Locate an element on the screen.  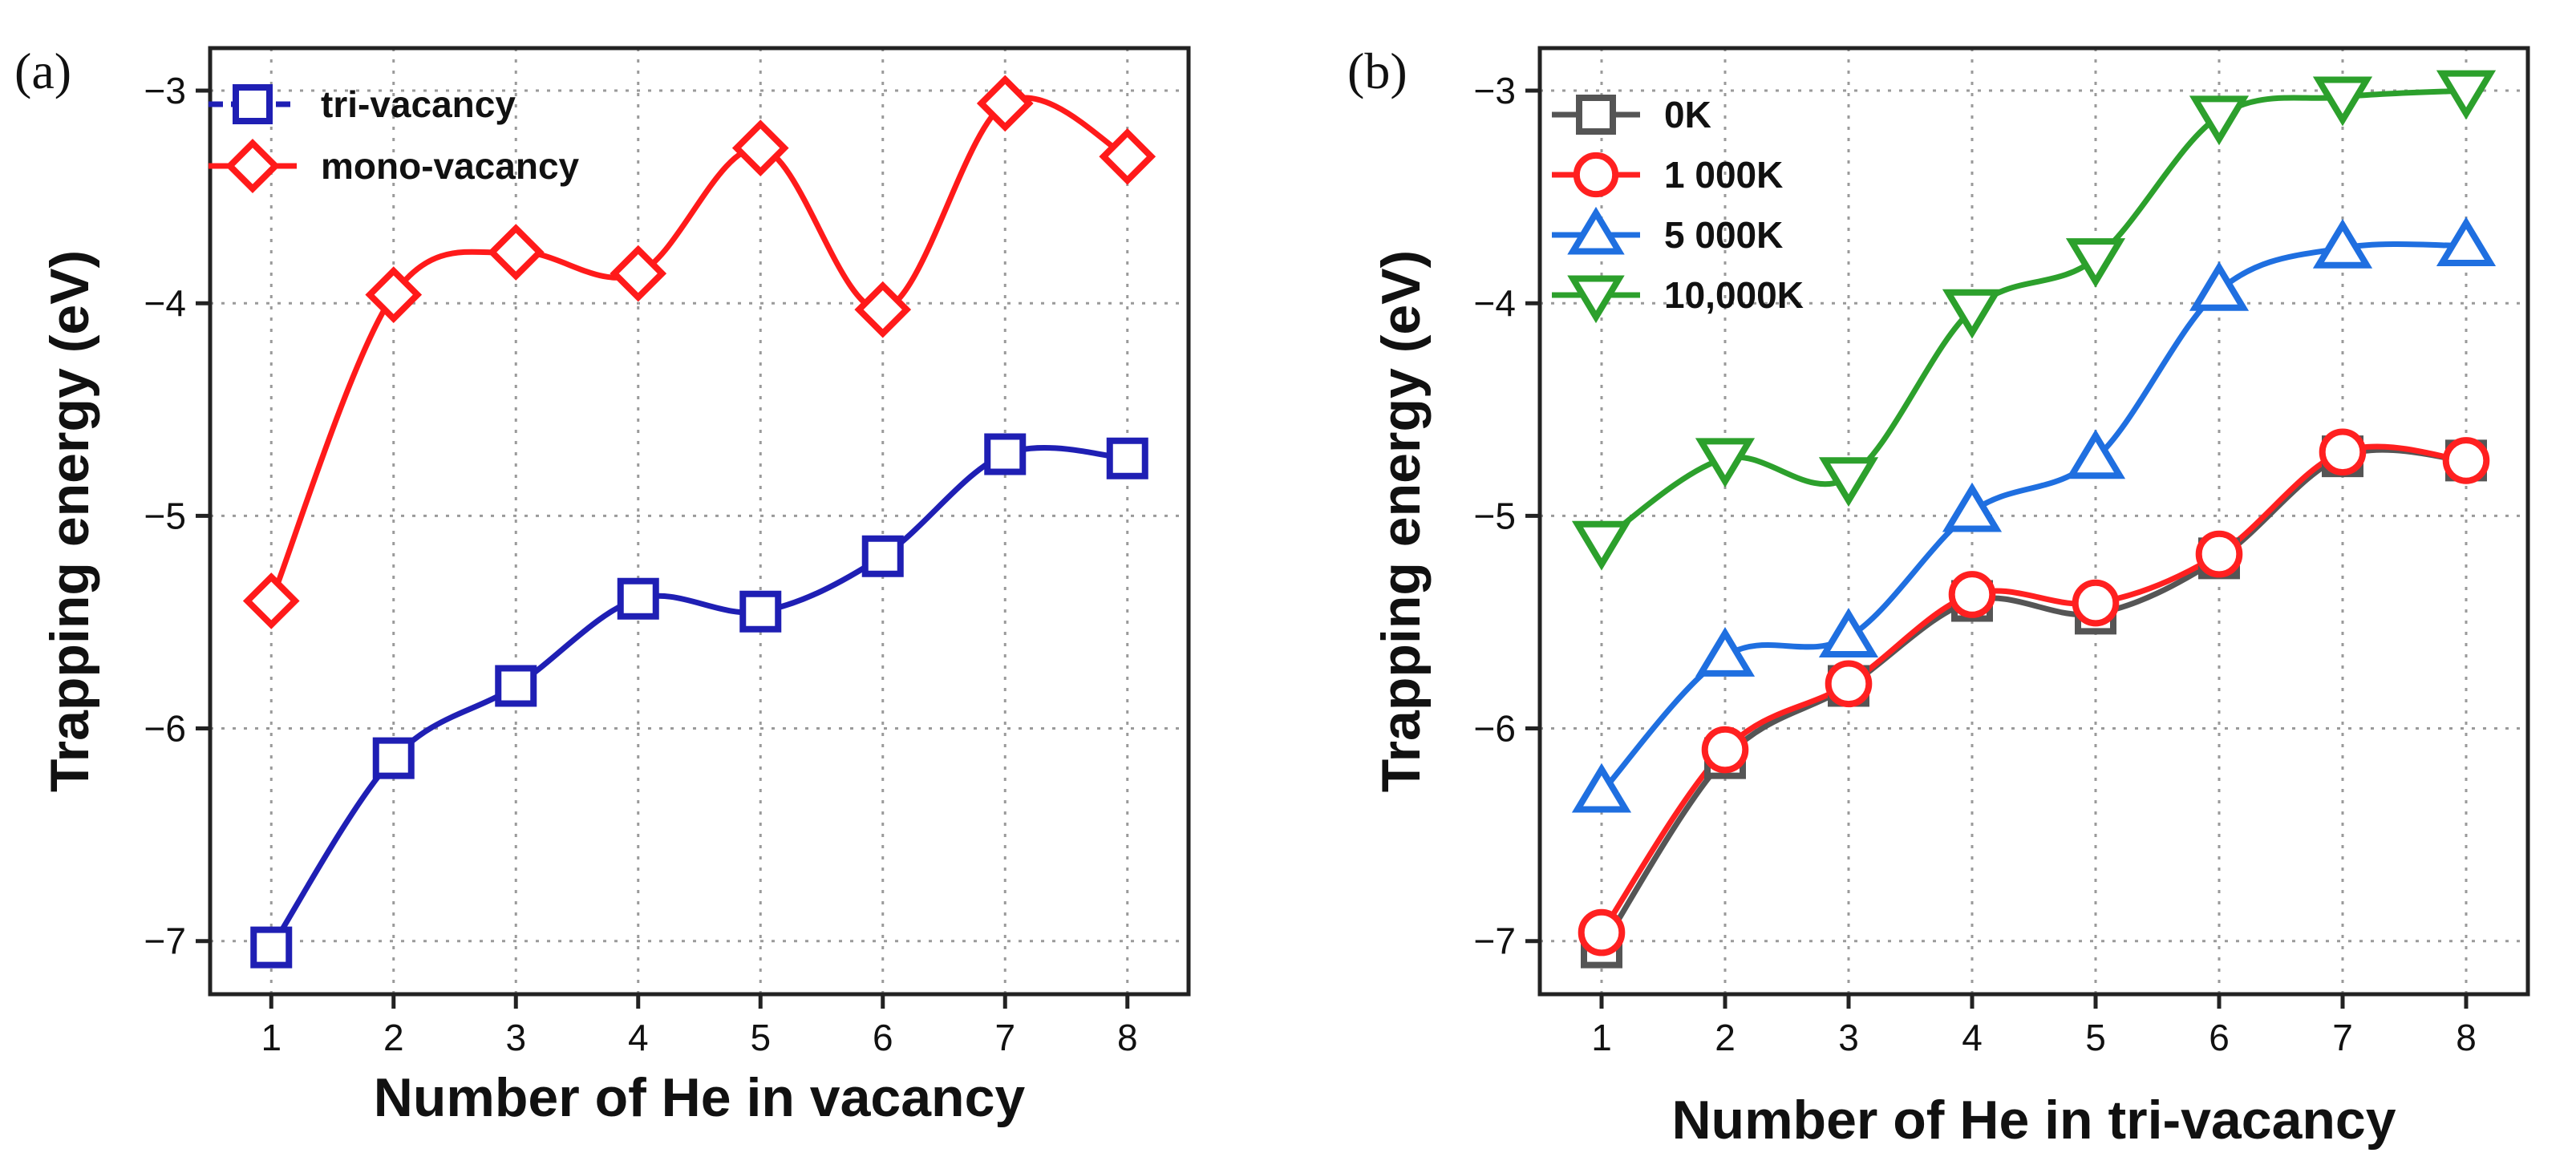
legend-label: 5 000K is located at coordinates (1723, 235).